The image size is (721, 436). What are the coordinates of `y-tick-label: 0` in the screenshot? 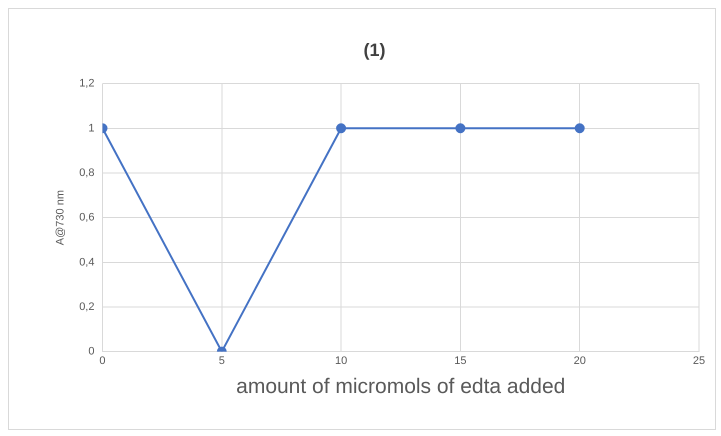 It's located at (91, 352).